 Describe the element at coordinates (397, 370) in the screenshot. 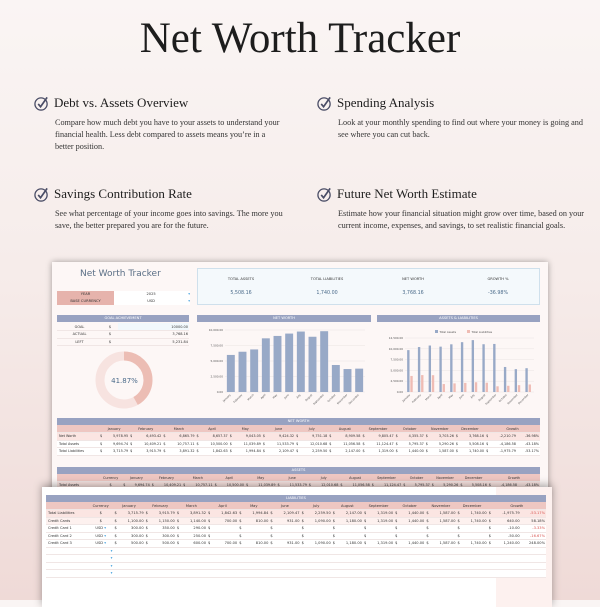

I see `y-tick-label: 5,000.00` at that location.